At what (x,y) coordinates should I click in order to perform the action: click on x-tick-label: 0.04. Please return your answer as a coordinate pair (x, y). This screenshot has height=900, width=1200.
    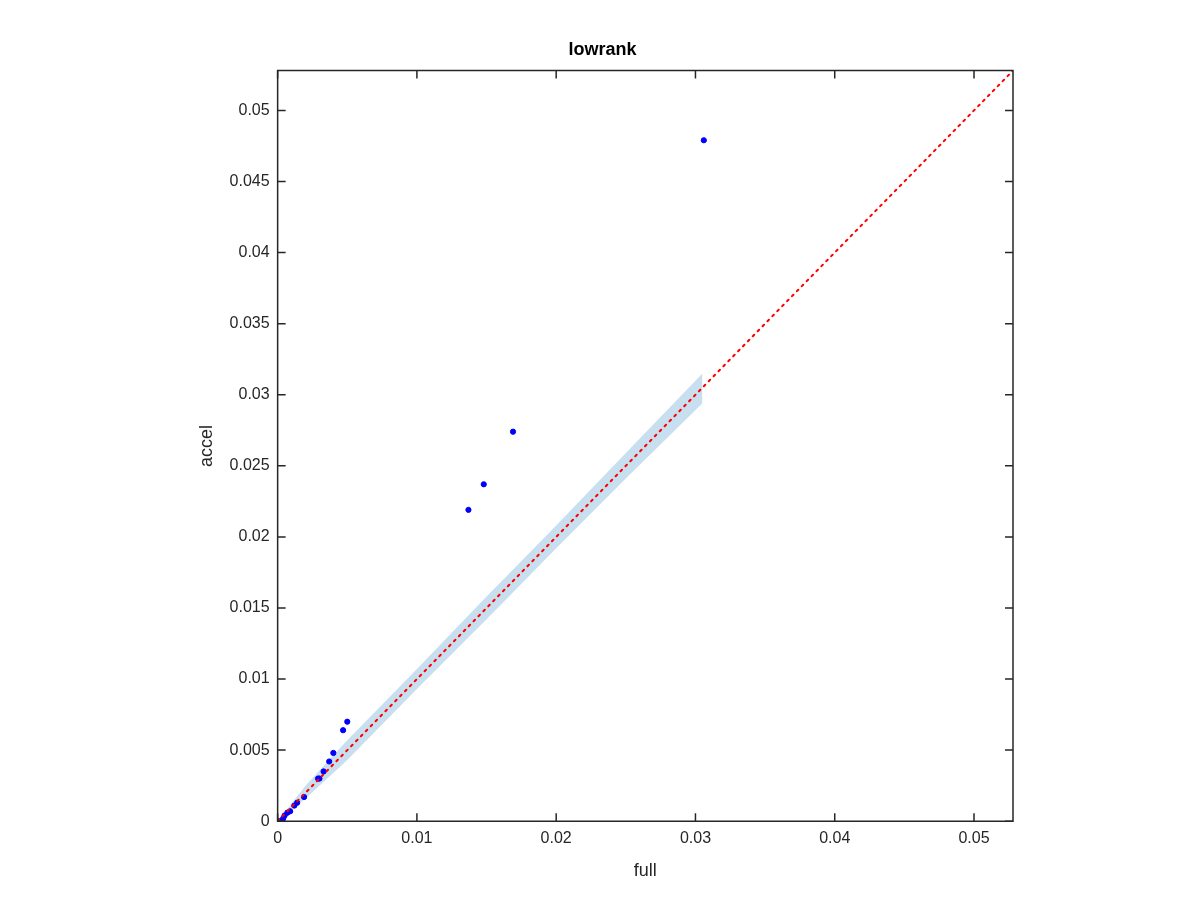
    Looking at the image, I should click on (835, 838).